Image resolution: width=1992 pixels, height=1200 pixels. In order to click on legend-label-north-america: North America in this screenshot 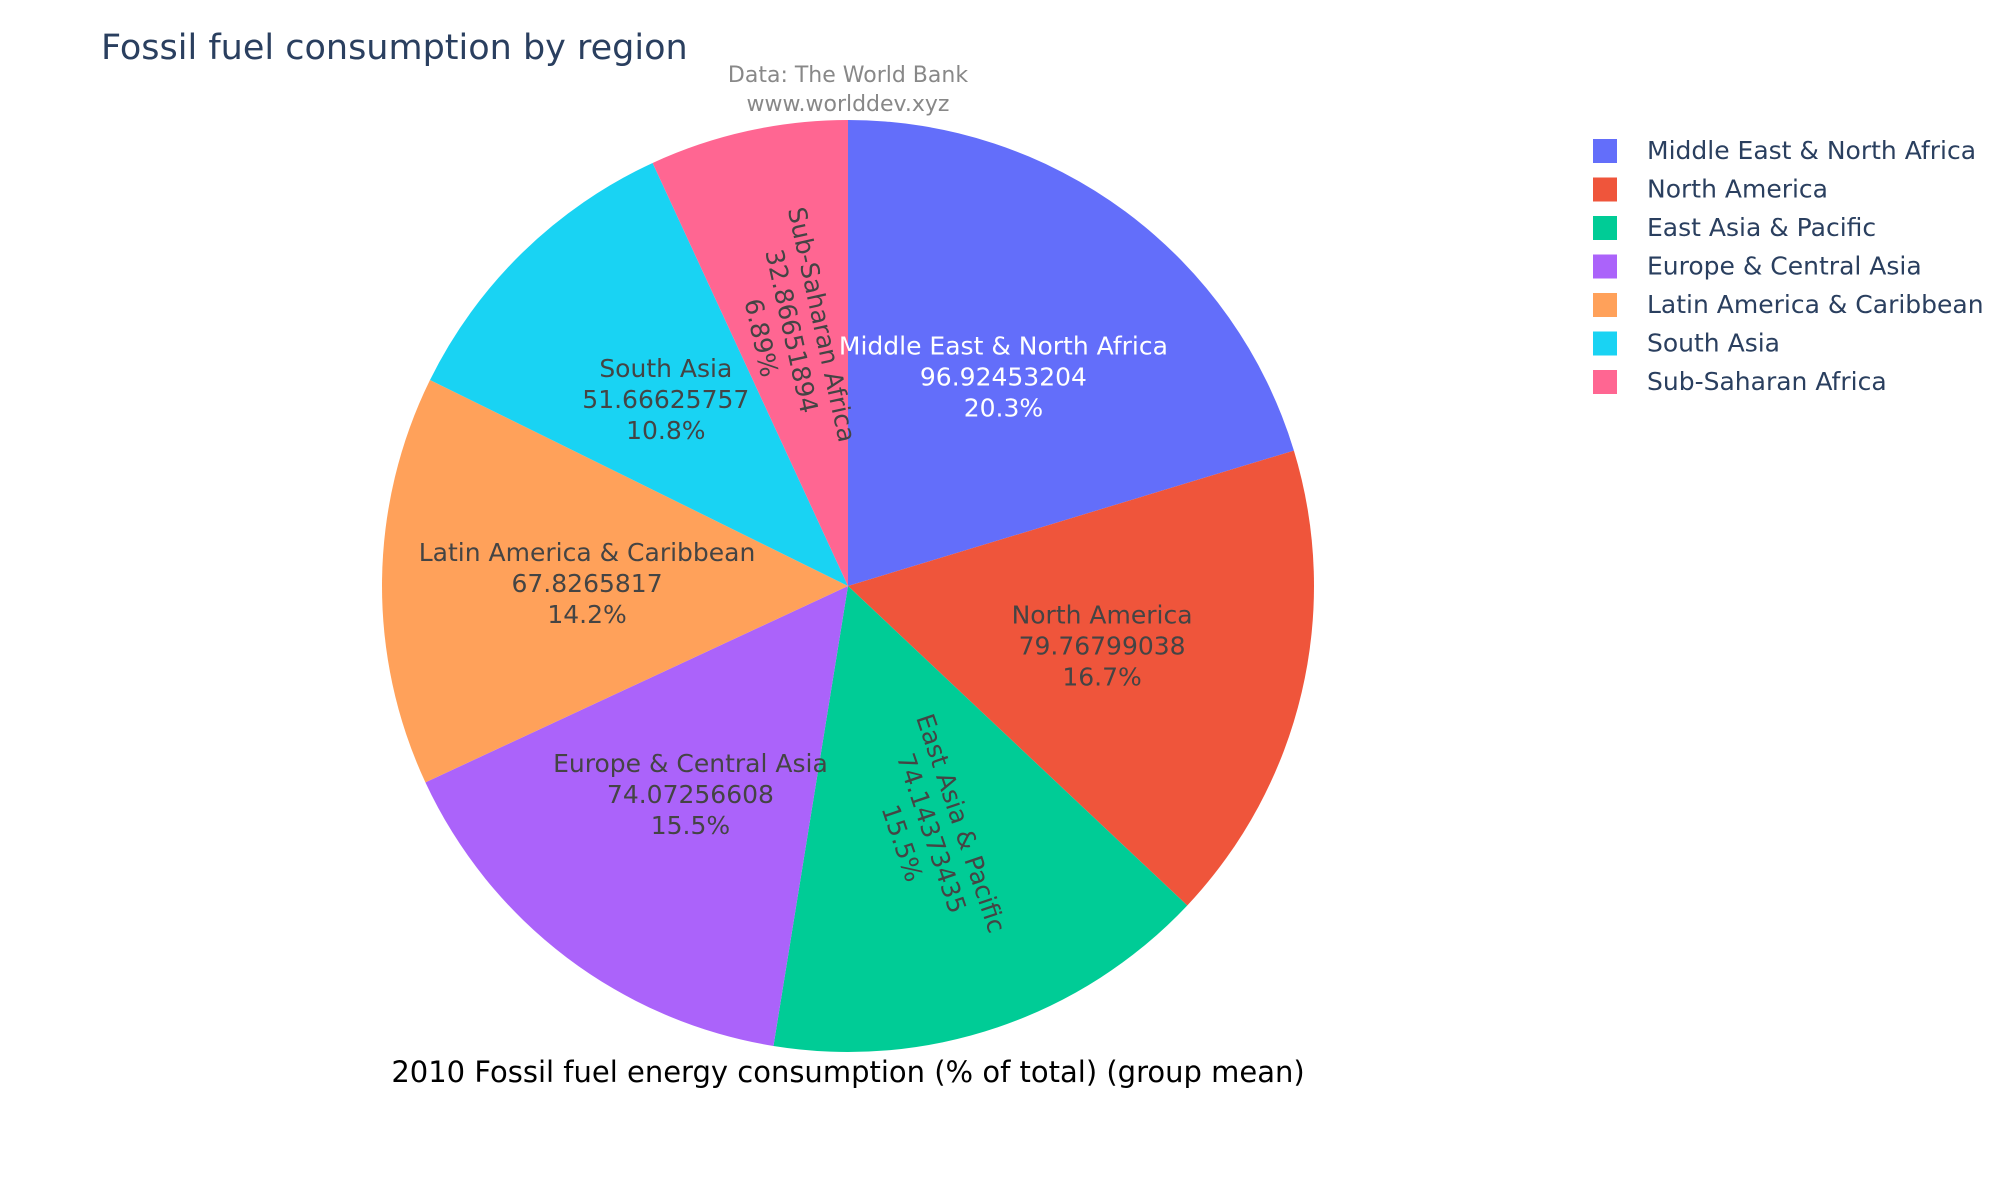, I will do `click(1737, 189)`.